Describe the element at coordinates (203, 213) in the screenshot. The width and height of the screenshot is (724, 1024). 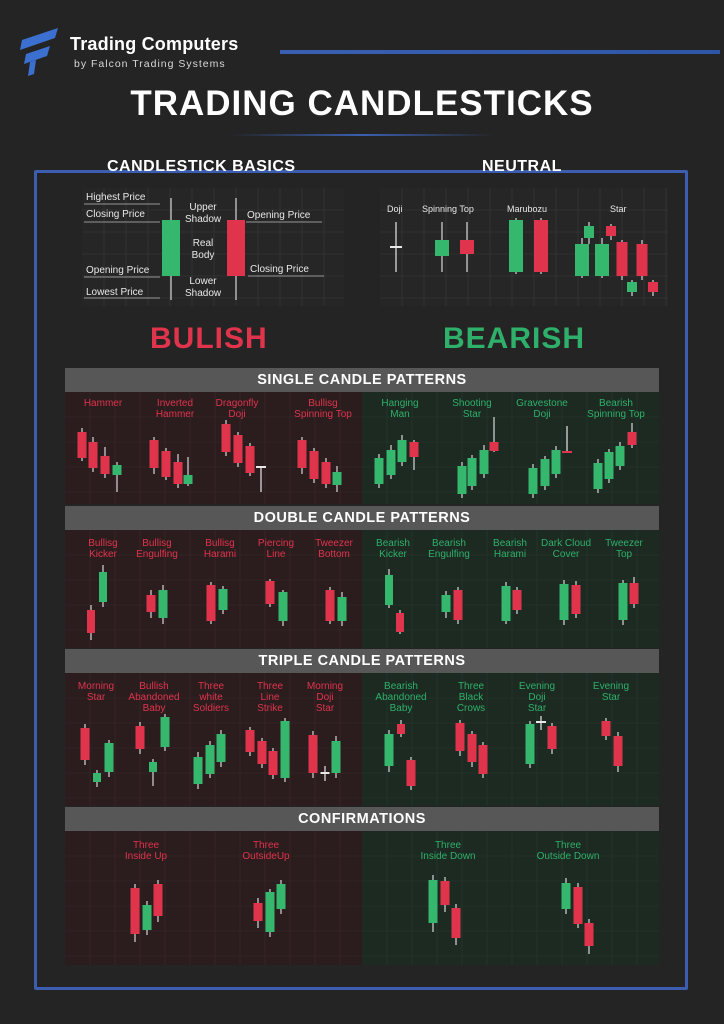
I see `label-upper-shadow: Upper Shadow` at that location.